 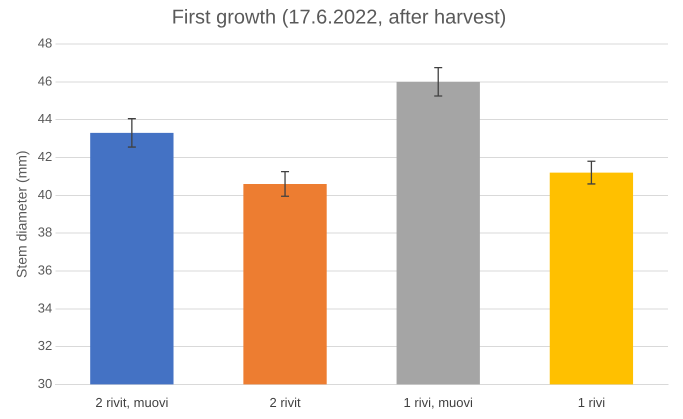 What do you see at coordinates (45, 232) in the screenshot?
I see `y-tick-label: 38` at bounding box center [45, 232].